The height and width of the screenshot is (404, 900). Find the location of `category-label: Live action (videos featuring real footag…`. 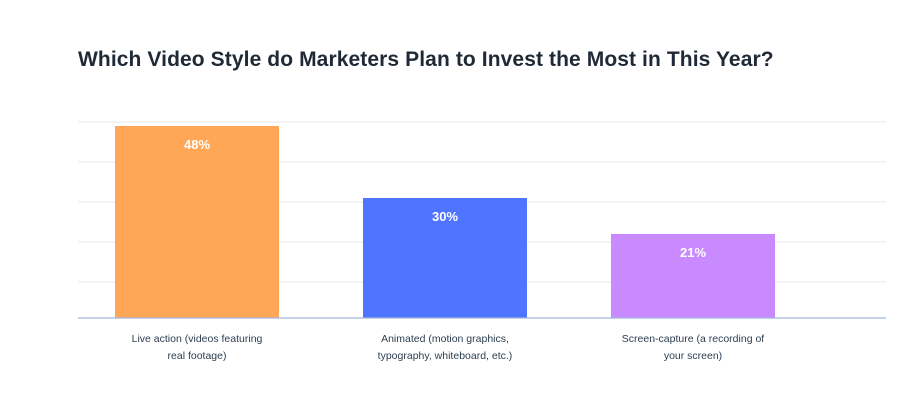

category-label: Live action (videos featuring real footag… is located at coordinates (197, 348).